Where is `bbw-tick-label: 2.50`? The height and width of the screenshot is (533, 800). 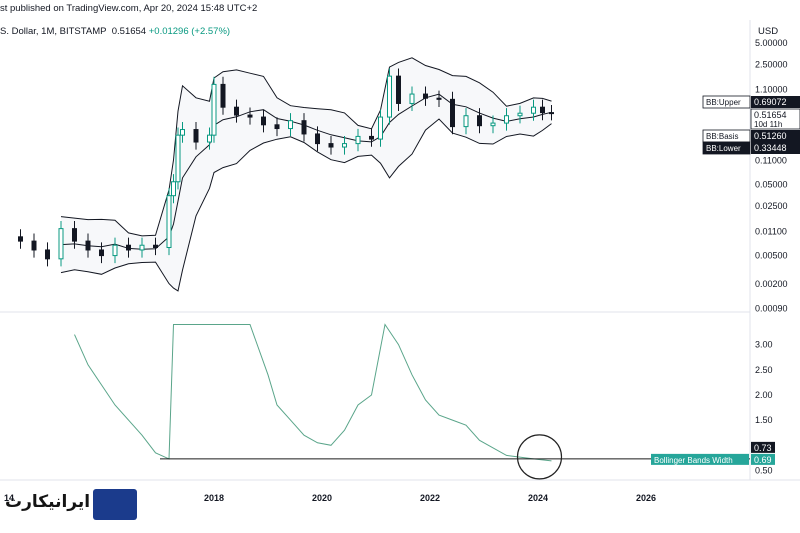 bbw-tick-label: 2.50 is located at coordinates (764, 370).